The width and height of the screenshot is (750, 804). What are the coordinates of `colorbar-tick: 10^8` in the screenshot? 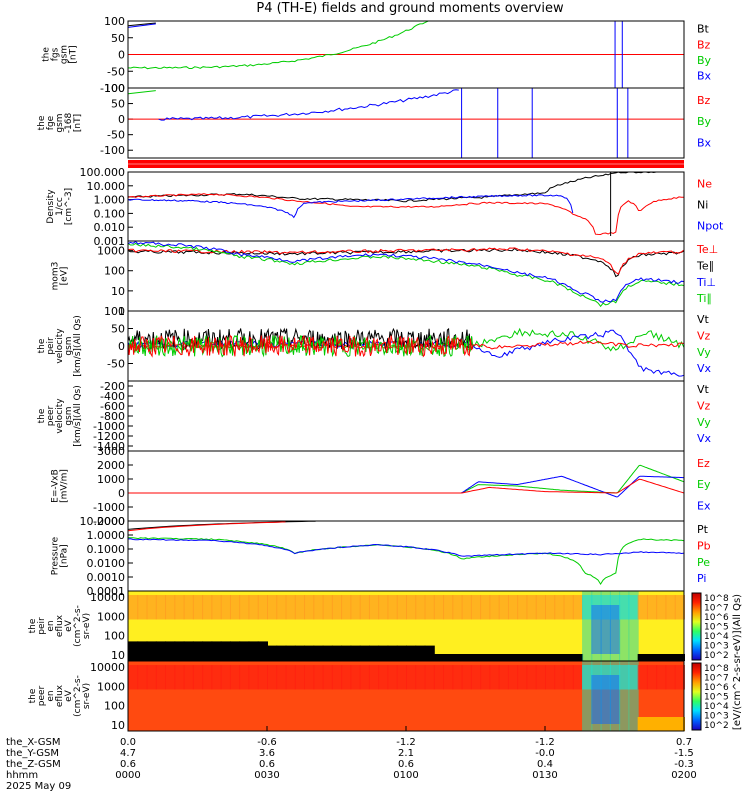 It's located at (716, 669).